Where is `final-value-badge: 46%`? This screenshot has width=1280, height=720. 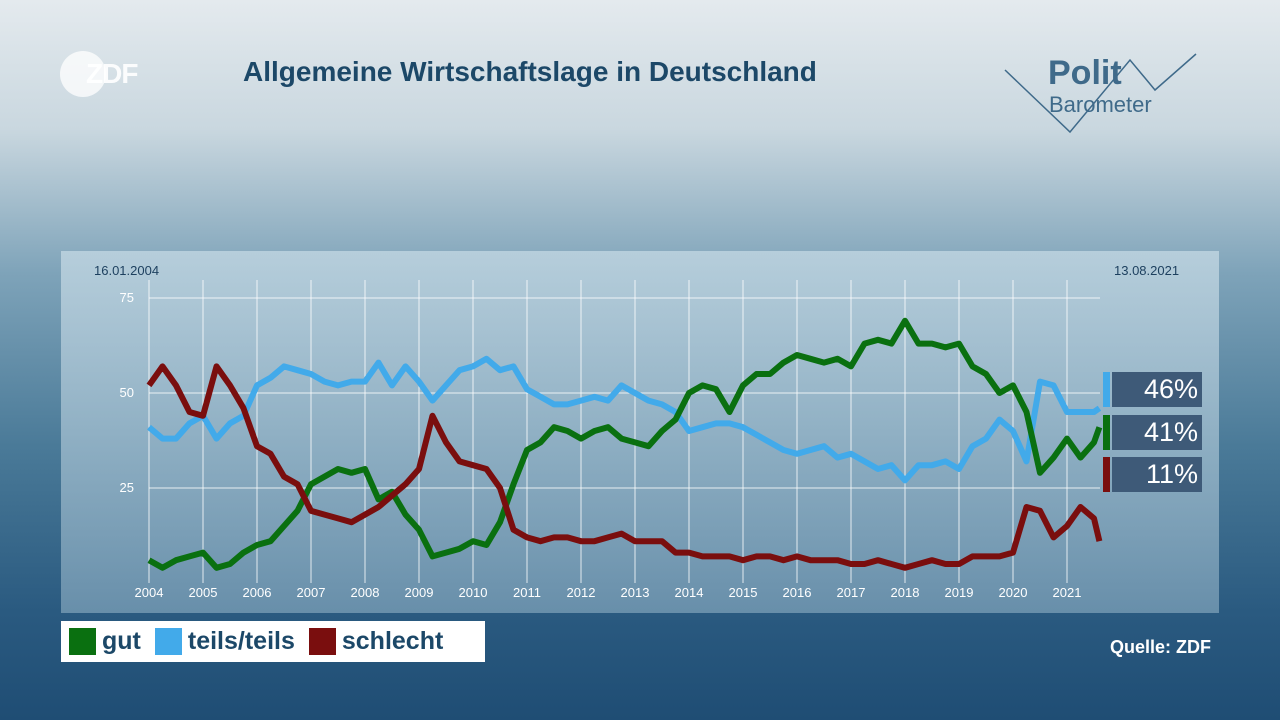 final-value-badge: 46% is located at coordinates (1152, 389).